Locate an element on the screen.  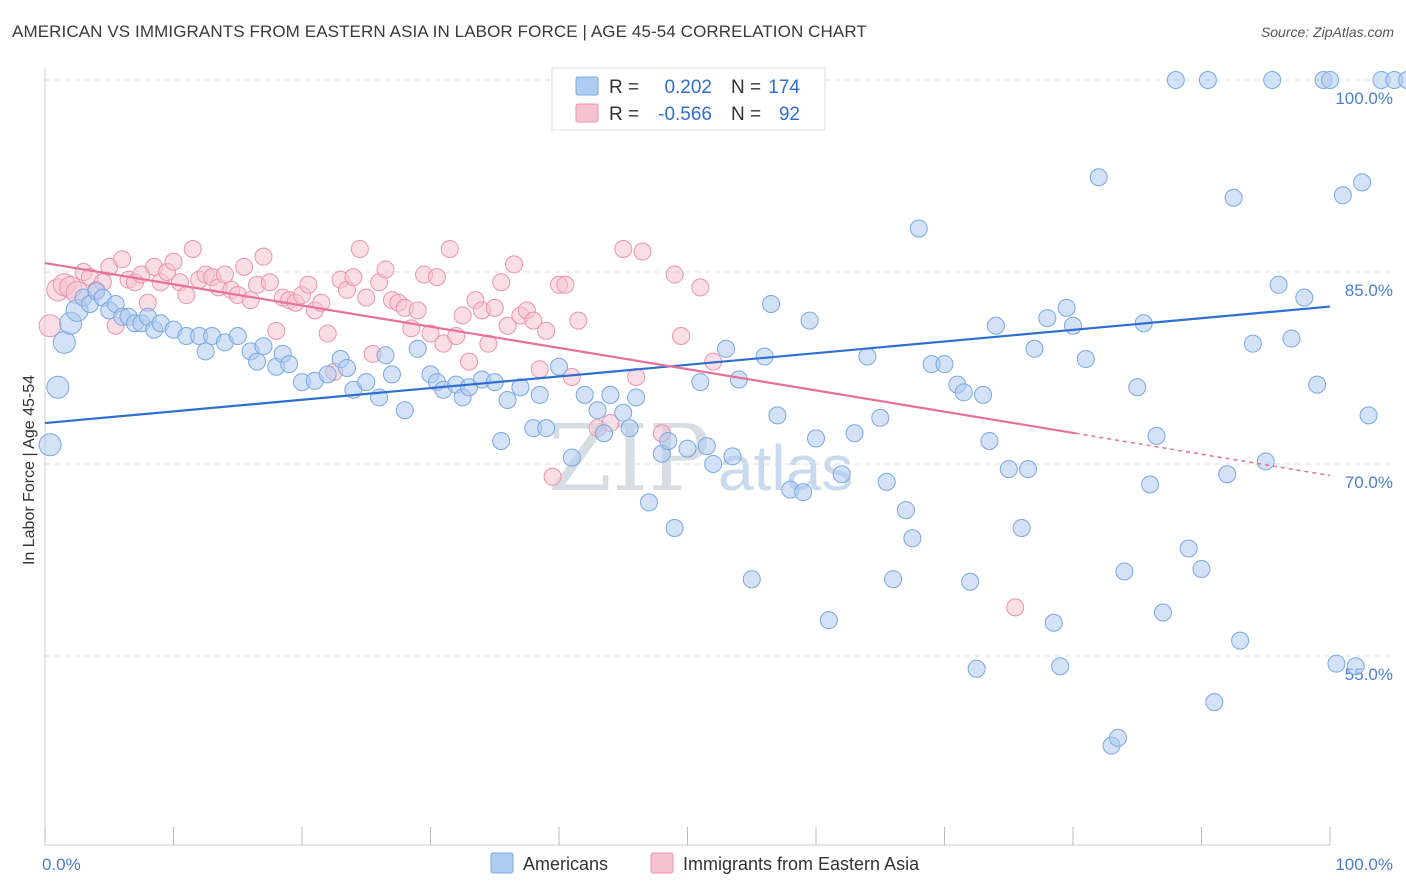
x-tick-label-end: 100.0% is located at coordinates (1364, 864).